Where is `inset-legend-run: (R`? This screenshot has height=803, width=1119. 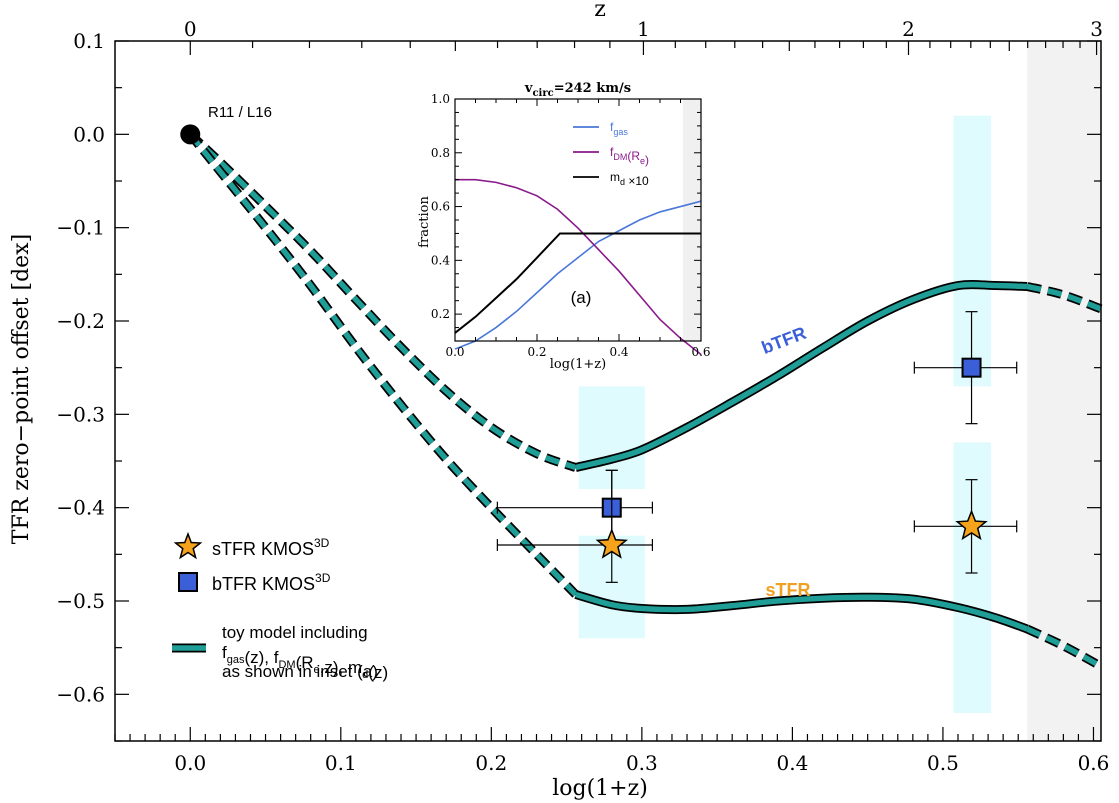 inset-legend-run: (R is located at coordinates (633, 156).